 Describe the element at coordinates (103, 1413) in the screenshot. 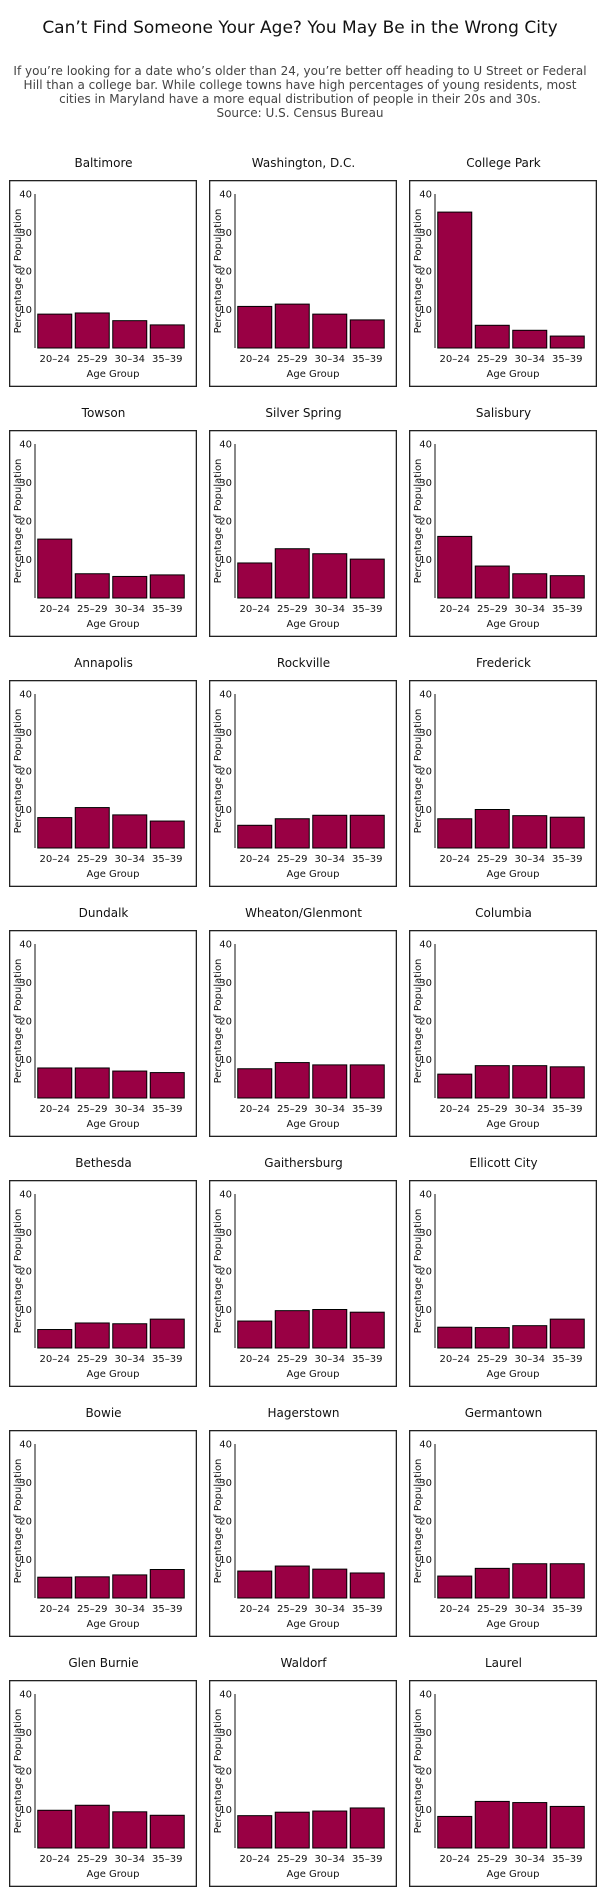

I see `panel-title: Bowie` at that location.